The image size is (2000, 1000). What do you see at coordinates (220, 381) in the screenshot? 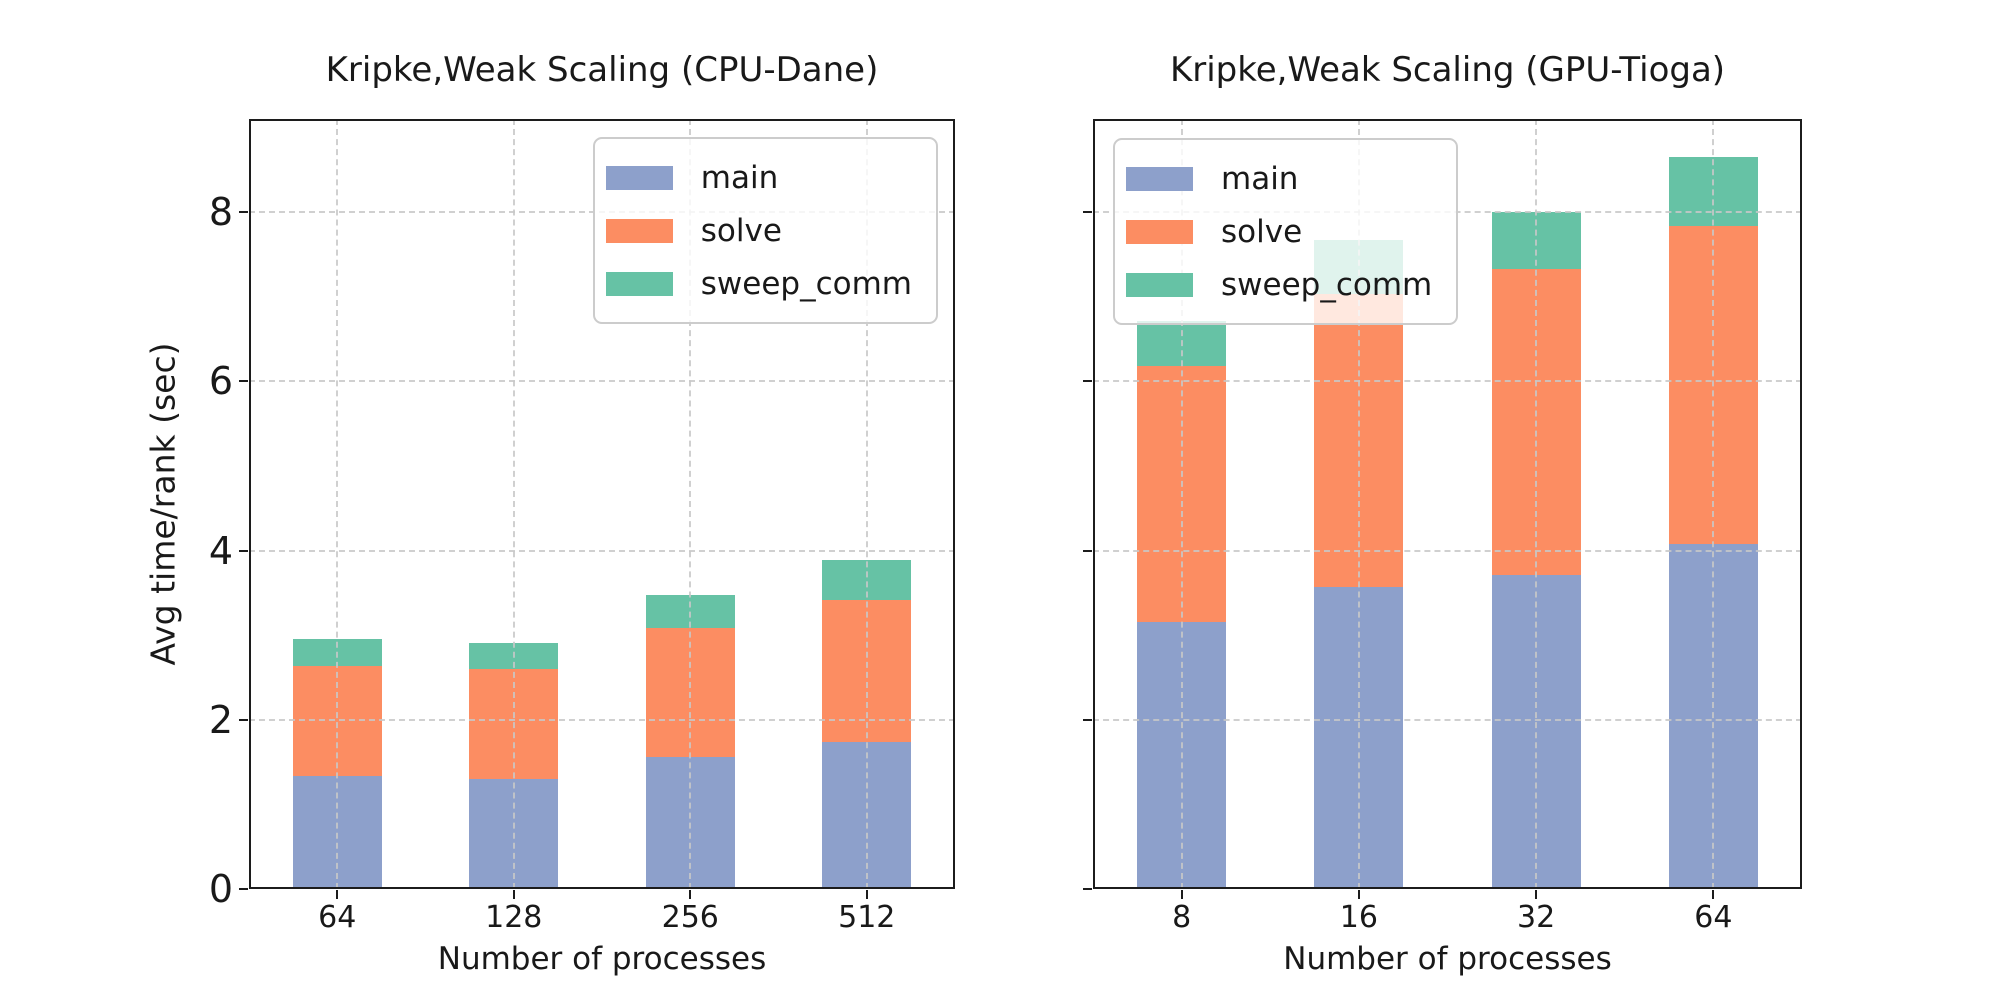
I see `y-tick-label-6: 6` at bounding box center [220, 381].